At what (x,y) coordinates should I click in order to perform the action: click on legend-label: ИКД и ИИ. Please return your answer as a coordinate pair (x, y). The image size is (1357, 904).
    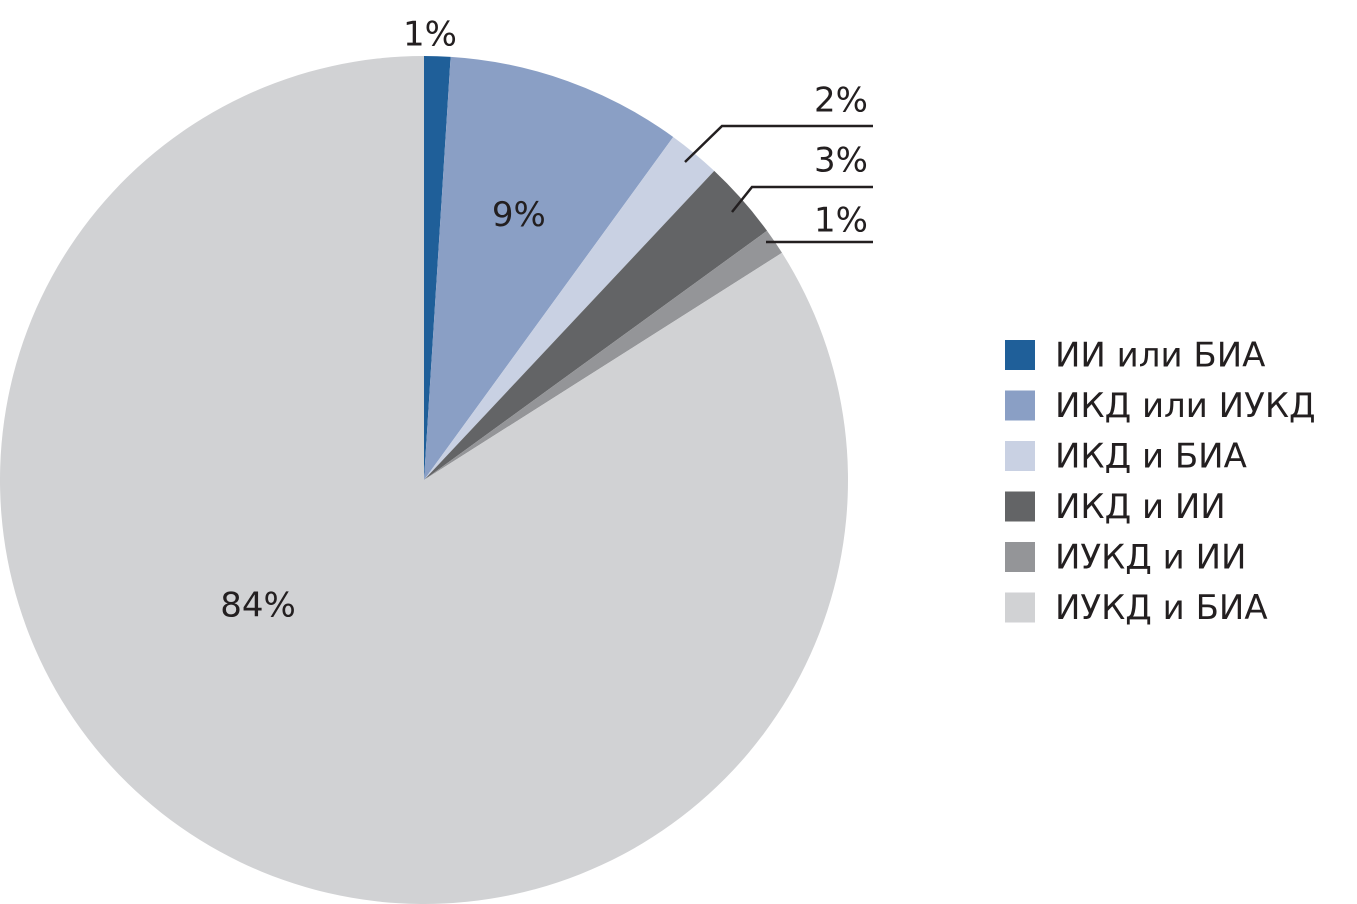
    Looking at the image, I should click on (1140, 507).